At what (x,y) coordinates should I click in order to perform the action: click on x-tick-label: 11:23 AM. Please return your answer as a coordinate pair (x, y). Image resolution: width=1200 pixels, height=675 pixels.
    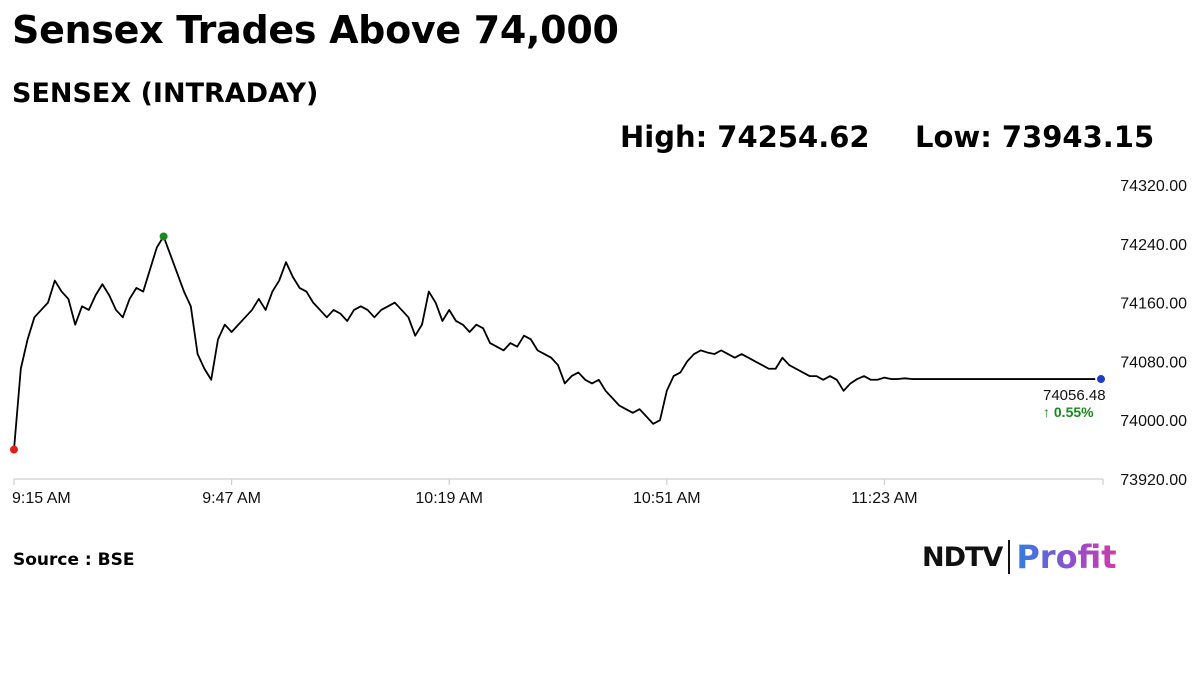
    Looking at the image, I should click on (884, 498).